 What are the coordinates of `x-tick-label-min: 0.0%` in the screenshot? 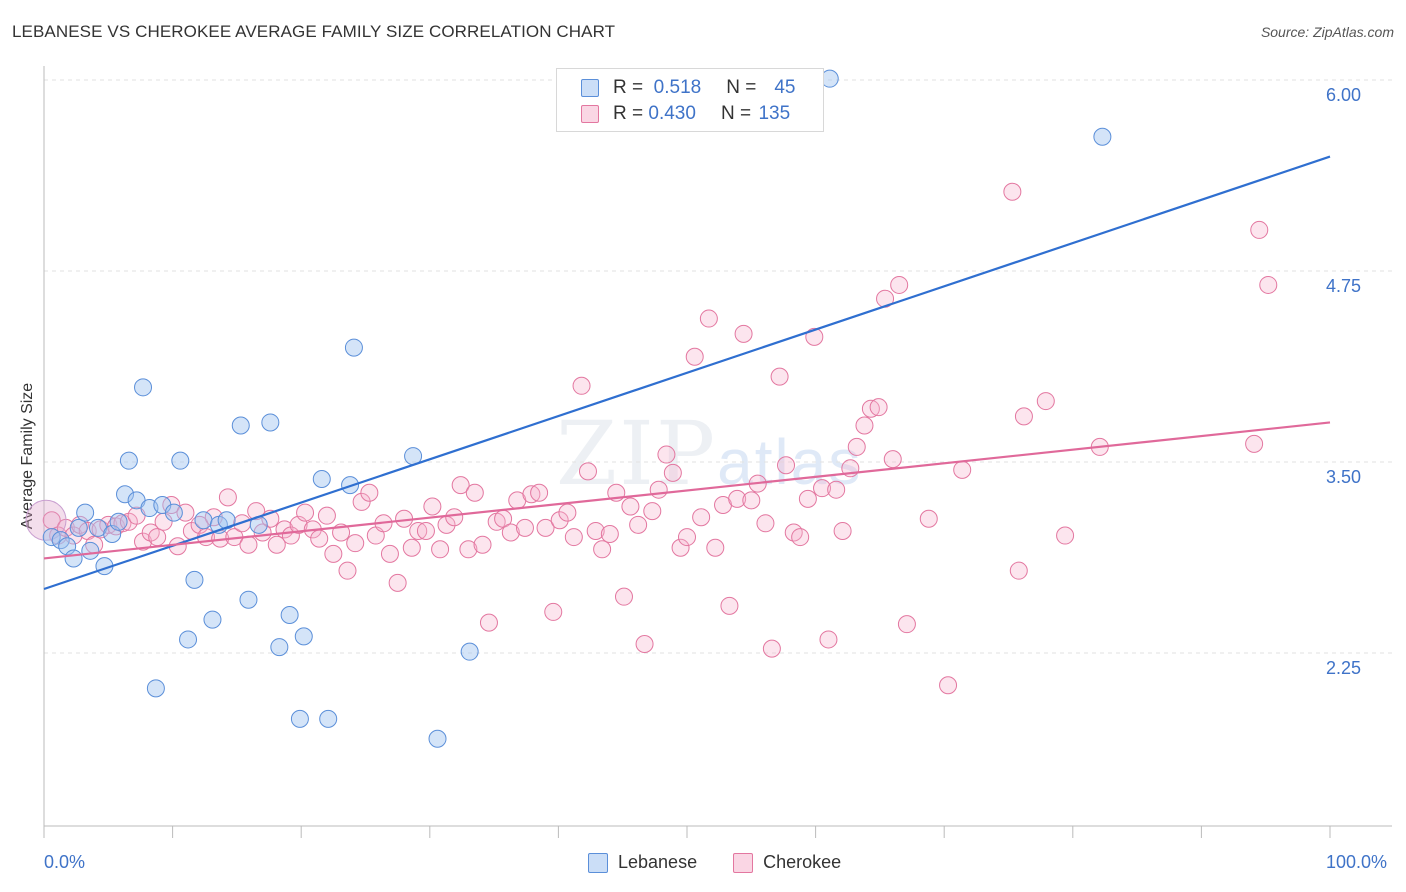 It's located at (65, 862).